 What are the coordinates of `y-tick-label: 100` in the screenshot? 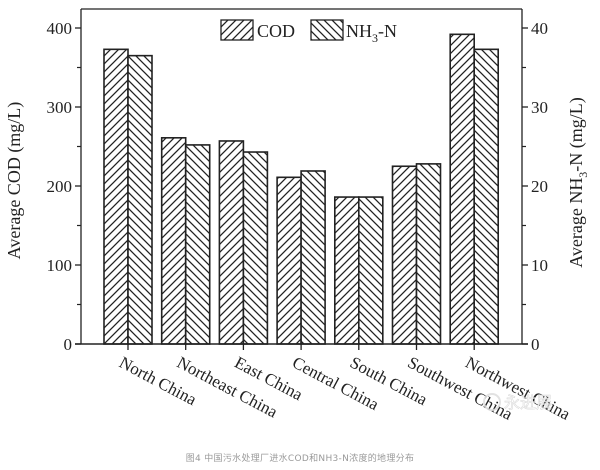 It's located at (60, 265).